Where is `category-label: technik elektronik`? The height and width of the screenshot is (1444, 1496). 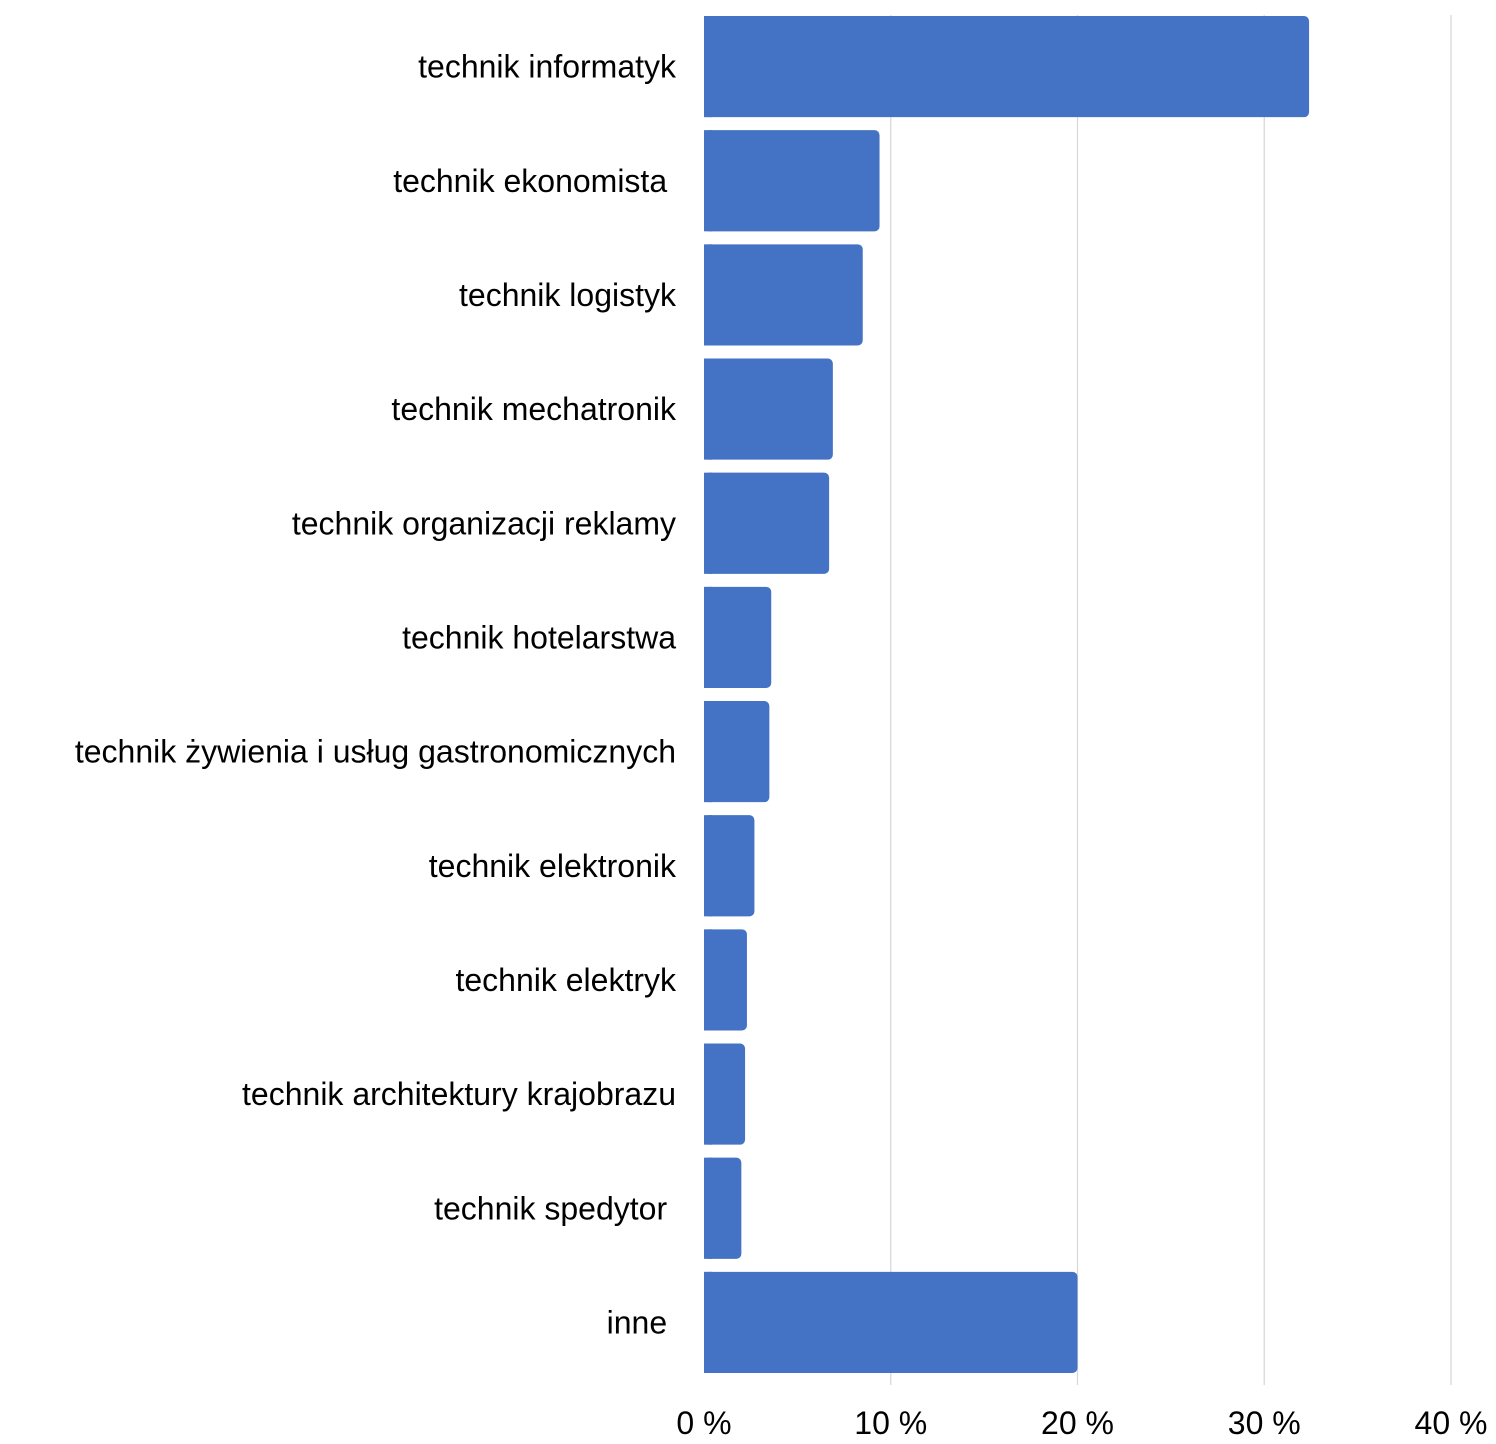
category-label: technik elektronik is located at coordinates (553, 866).